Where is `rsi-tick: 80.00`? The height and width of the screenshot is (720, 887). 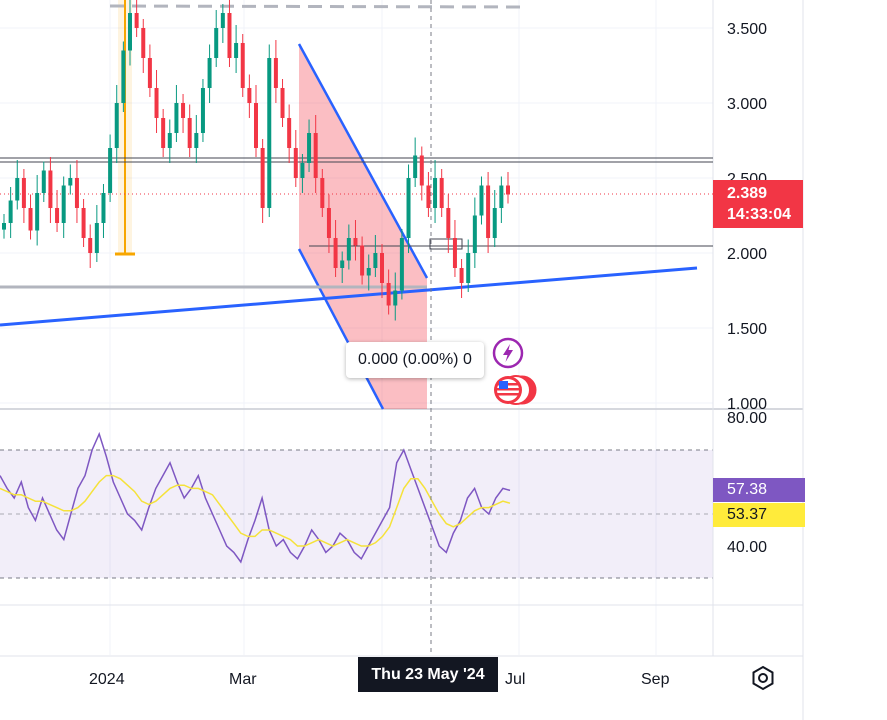 rsi-tick: 80.00 is located at coordinates (747, 418).